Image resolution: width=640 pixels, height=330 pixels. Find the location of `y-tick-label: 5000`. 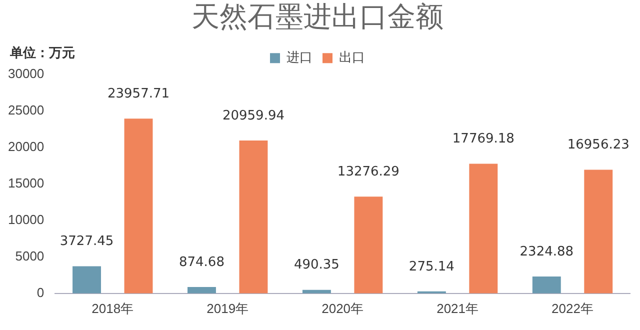

y-tick-label: 5000 is located at coordinates (29, 256).